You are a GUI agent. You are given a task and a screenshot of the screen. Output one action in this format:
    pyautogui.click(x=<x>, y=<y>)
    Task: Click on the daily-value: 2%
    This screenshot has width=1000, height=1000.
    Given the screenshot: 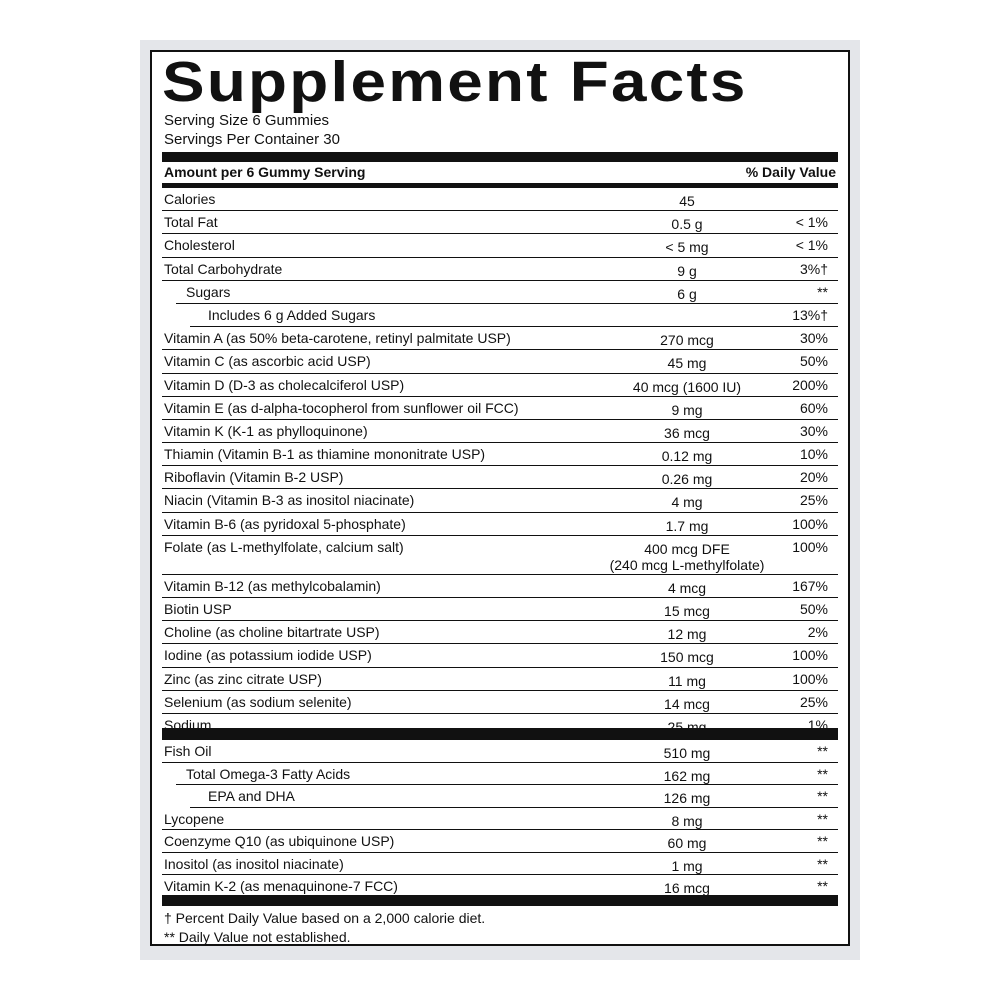 What is the action you would take?
    pyautogui.click(x=817, y=632)
    